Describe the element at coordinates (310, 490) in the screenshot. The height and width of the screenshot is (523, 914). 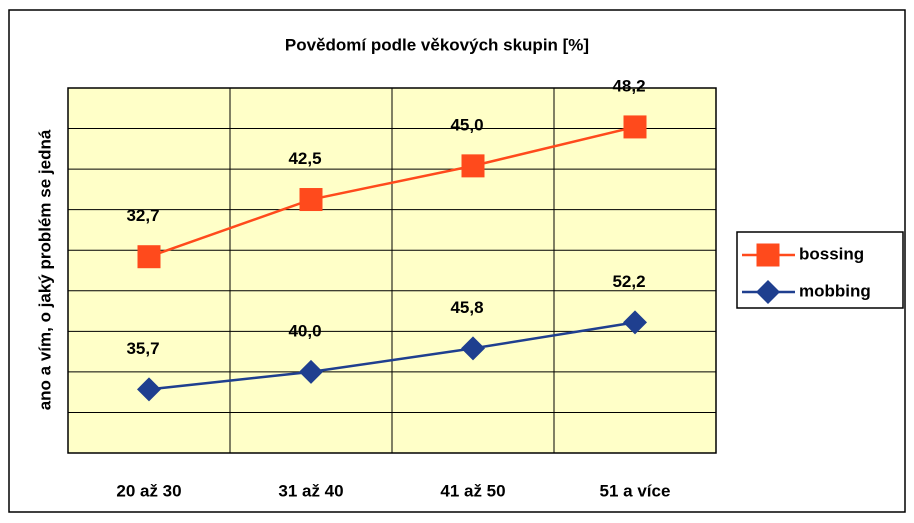
I see `x-tick-label: 31 až 40` at that location.